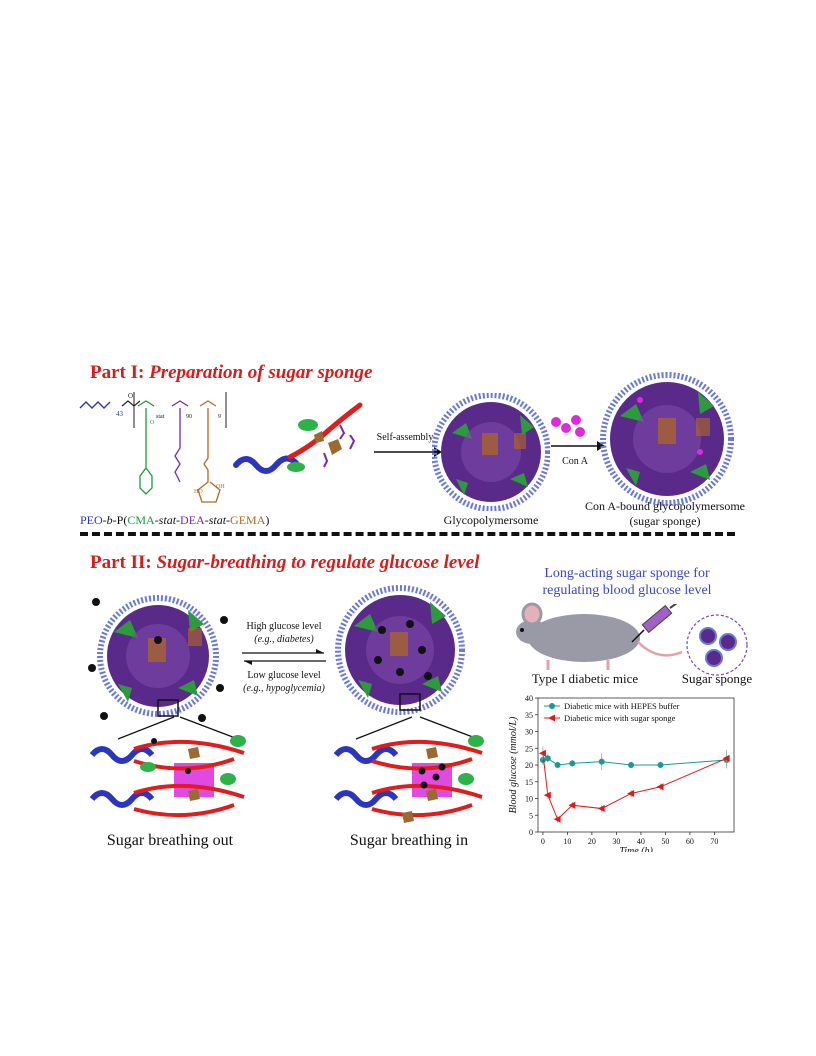  What do you see at coordinates (284, 675) in the screenshot?
I see `low-glucose-label-line1: Low glucose level` at bounding box center [284, 675].